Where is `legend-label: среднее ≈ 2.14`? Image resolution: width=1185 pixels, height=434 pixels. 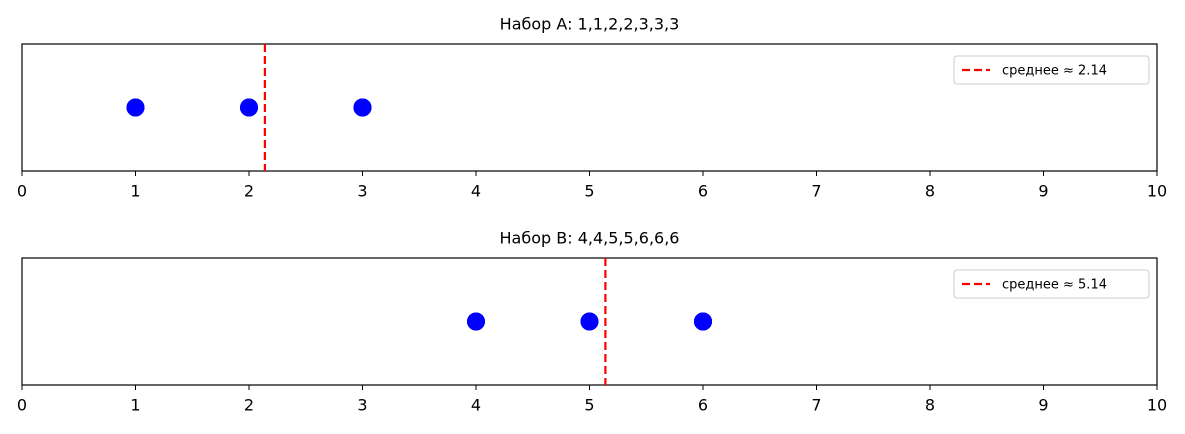 legend-label: среднее ≈ 2.14 is located at coordinates (1054, 71).